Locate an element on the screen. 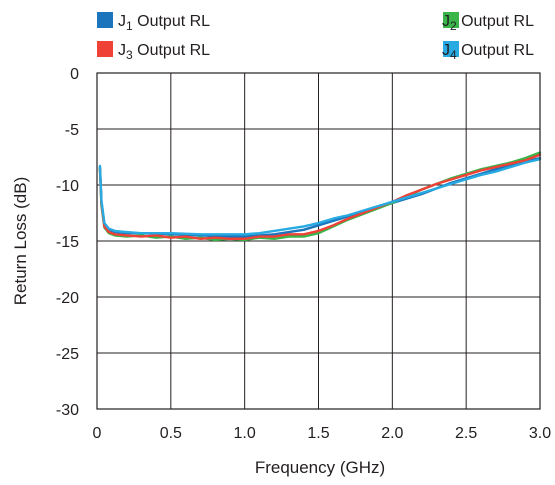 The height and width of the screenshot is (485, 555). x-tick-label: 0 is located at coordinates (97, 433).